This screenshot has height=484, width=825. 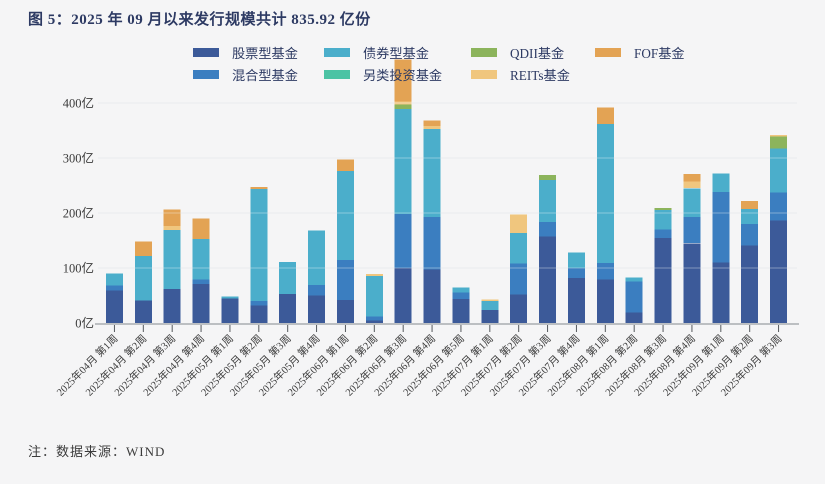 I want to click on source-note: 注：数据来源：WIND, so click(x=97, y=451).